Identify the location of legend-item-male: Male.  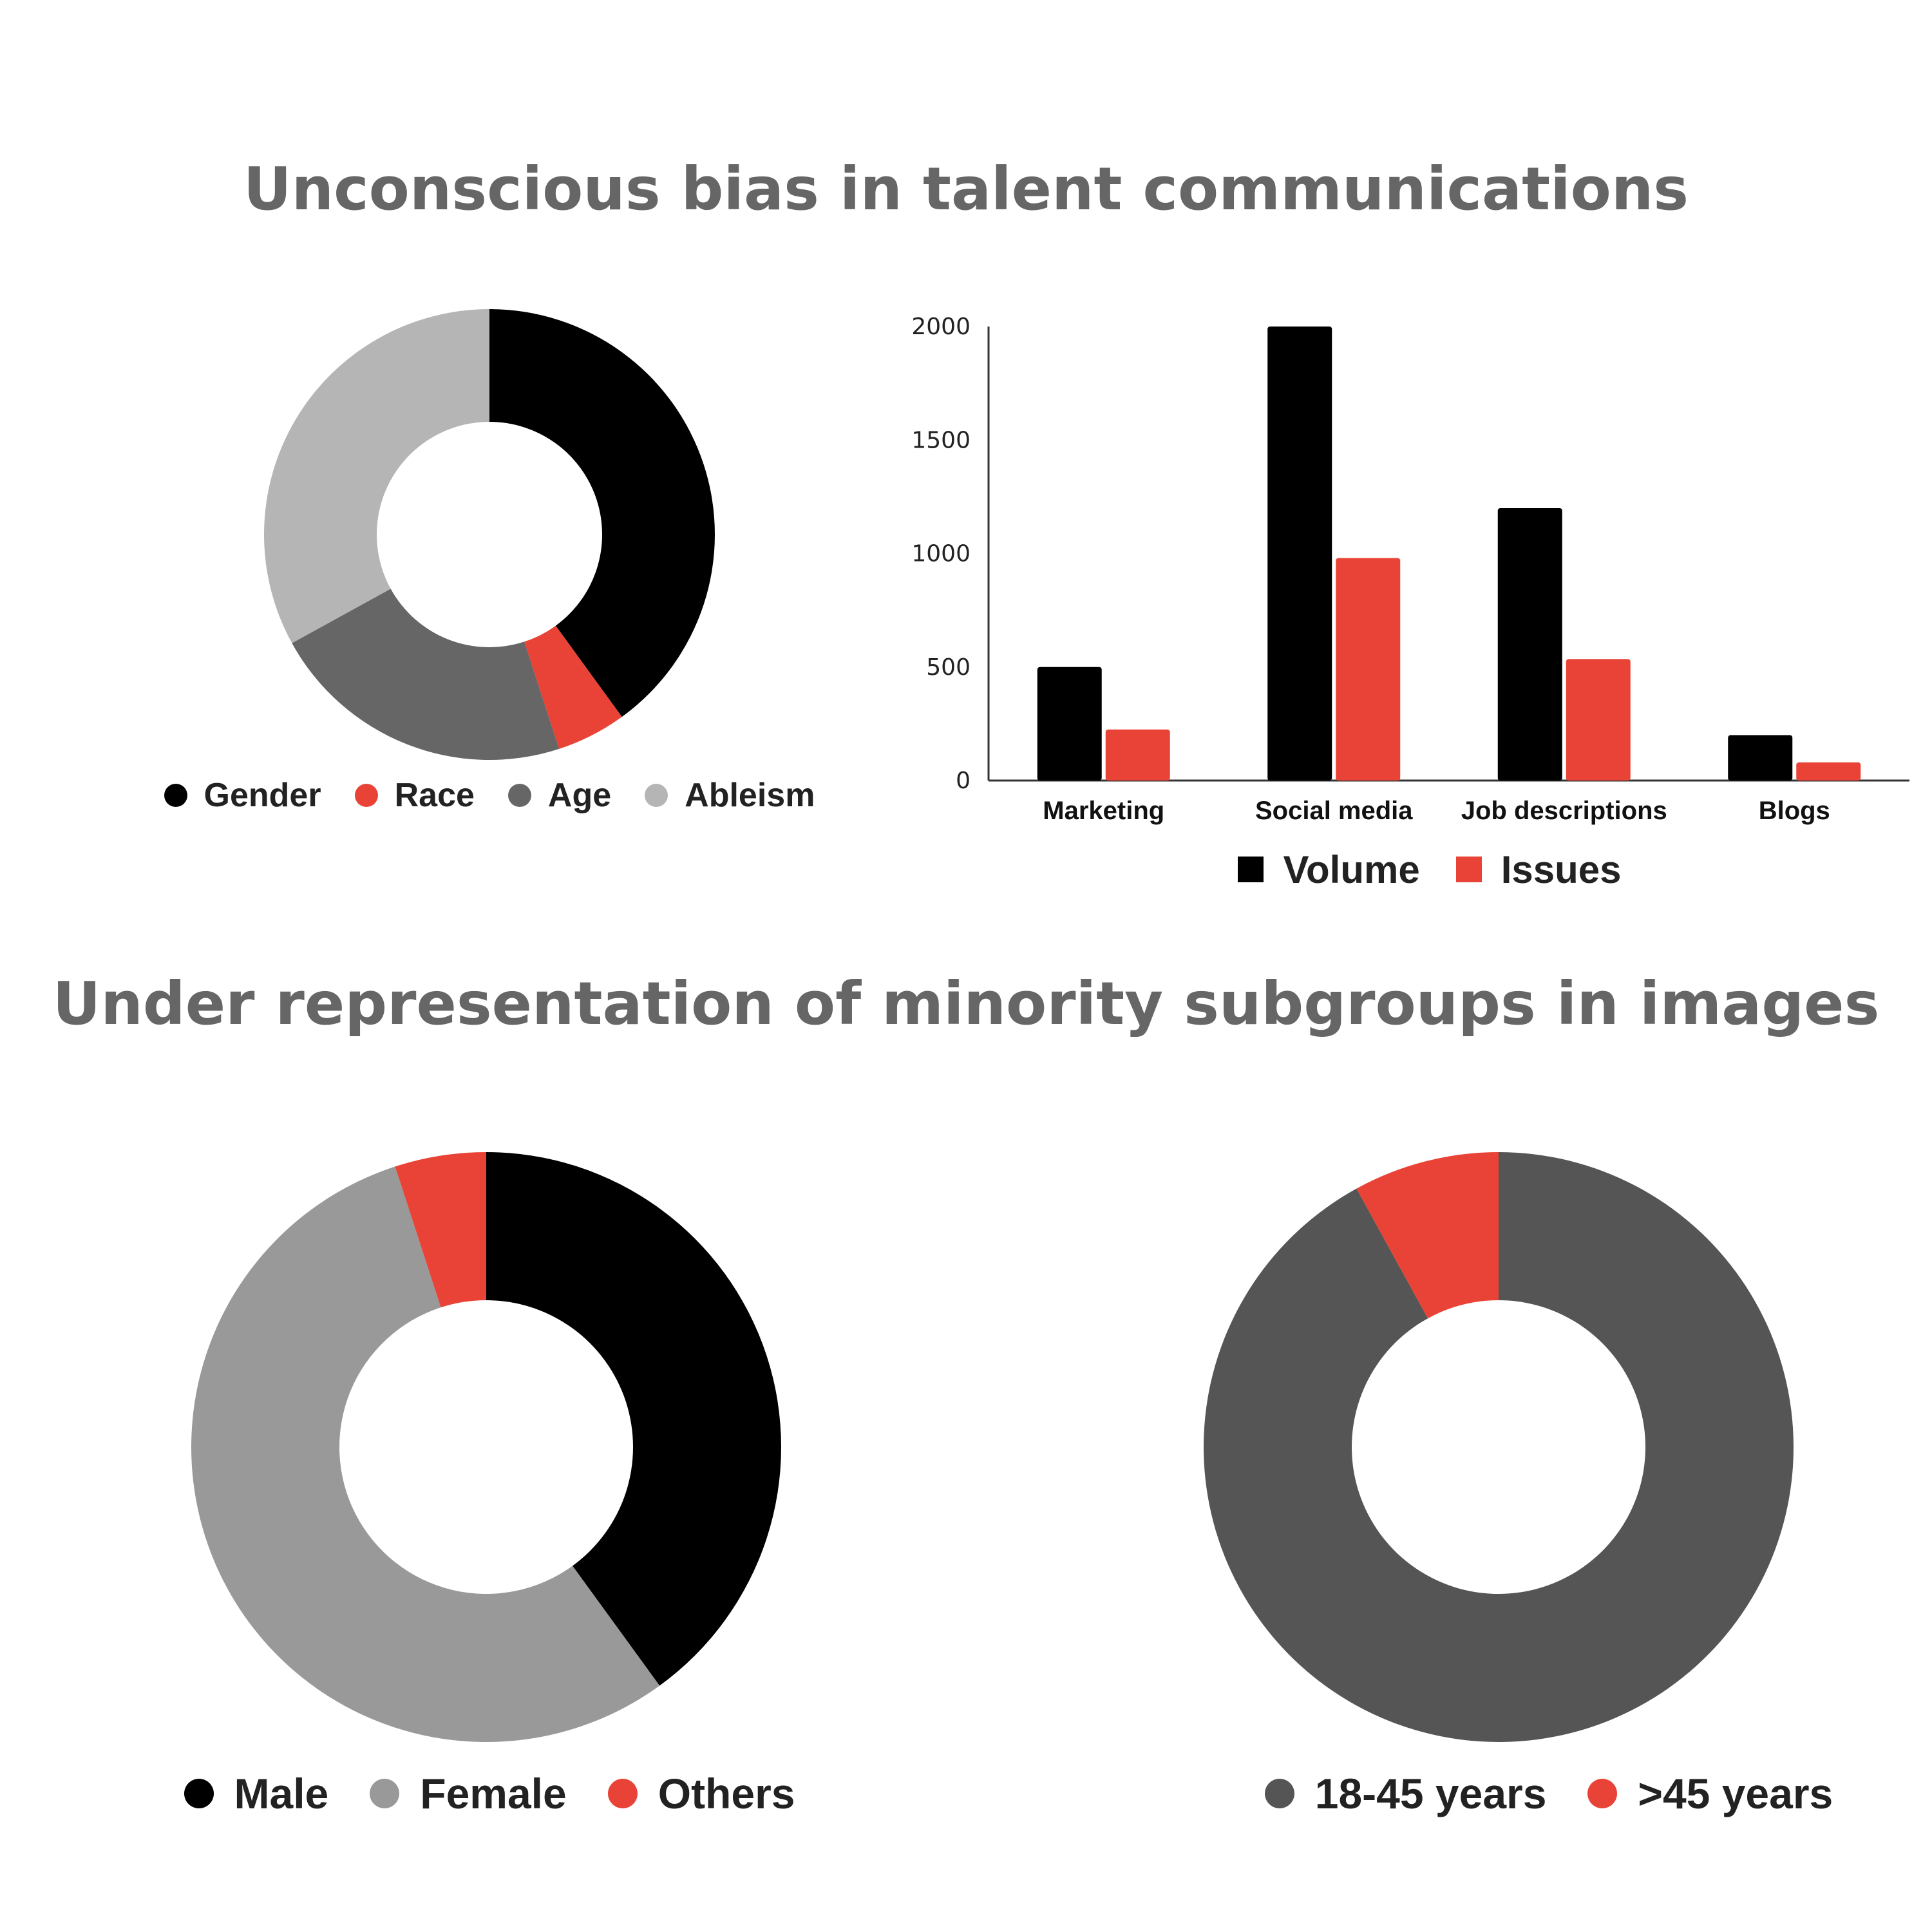
(256, 1793).